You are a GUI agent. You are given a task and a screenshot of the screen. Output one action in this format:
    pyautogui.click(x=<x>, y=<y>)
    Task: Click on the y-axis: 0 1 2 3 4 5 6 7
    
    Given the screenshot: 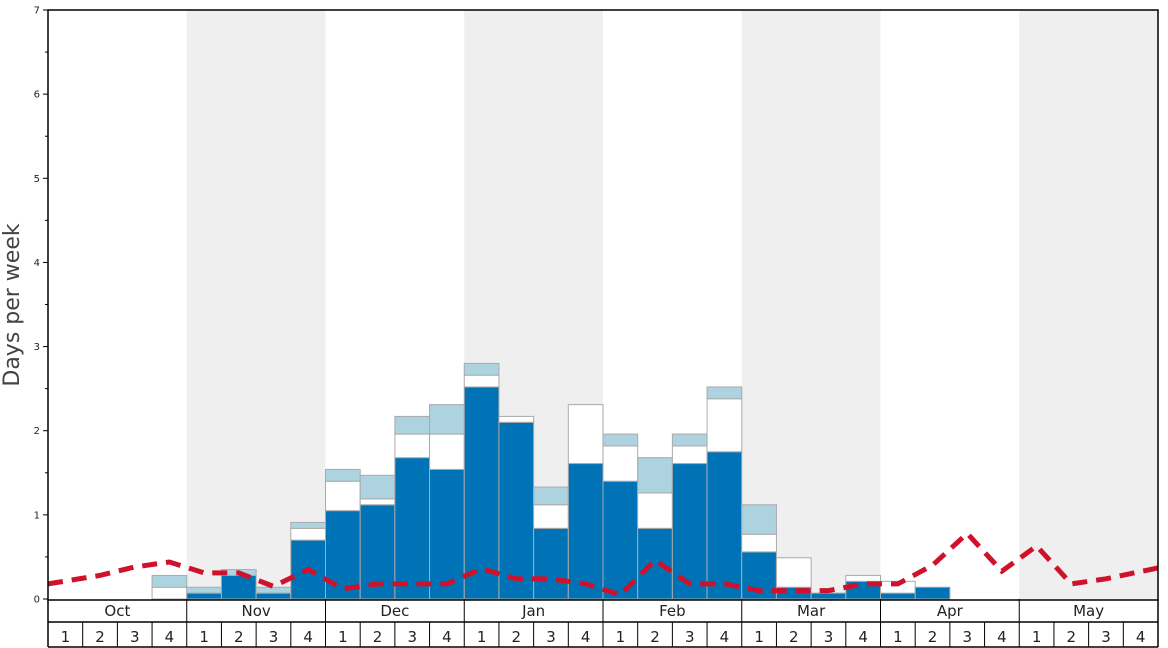 What is the action you would take?
    pyautogui.click(x=41, y=306)
    